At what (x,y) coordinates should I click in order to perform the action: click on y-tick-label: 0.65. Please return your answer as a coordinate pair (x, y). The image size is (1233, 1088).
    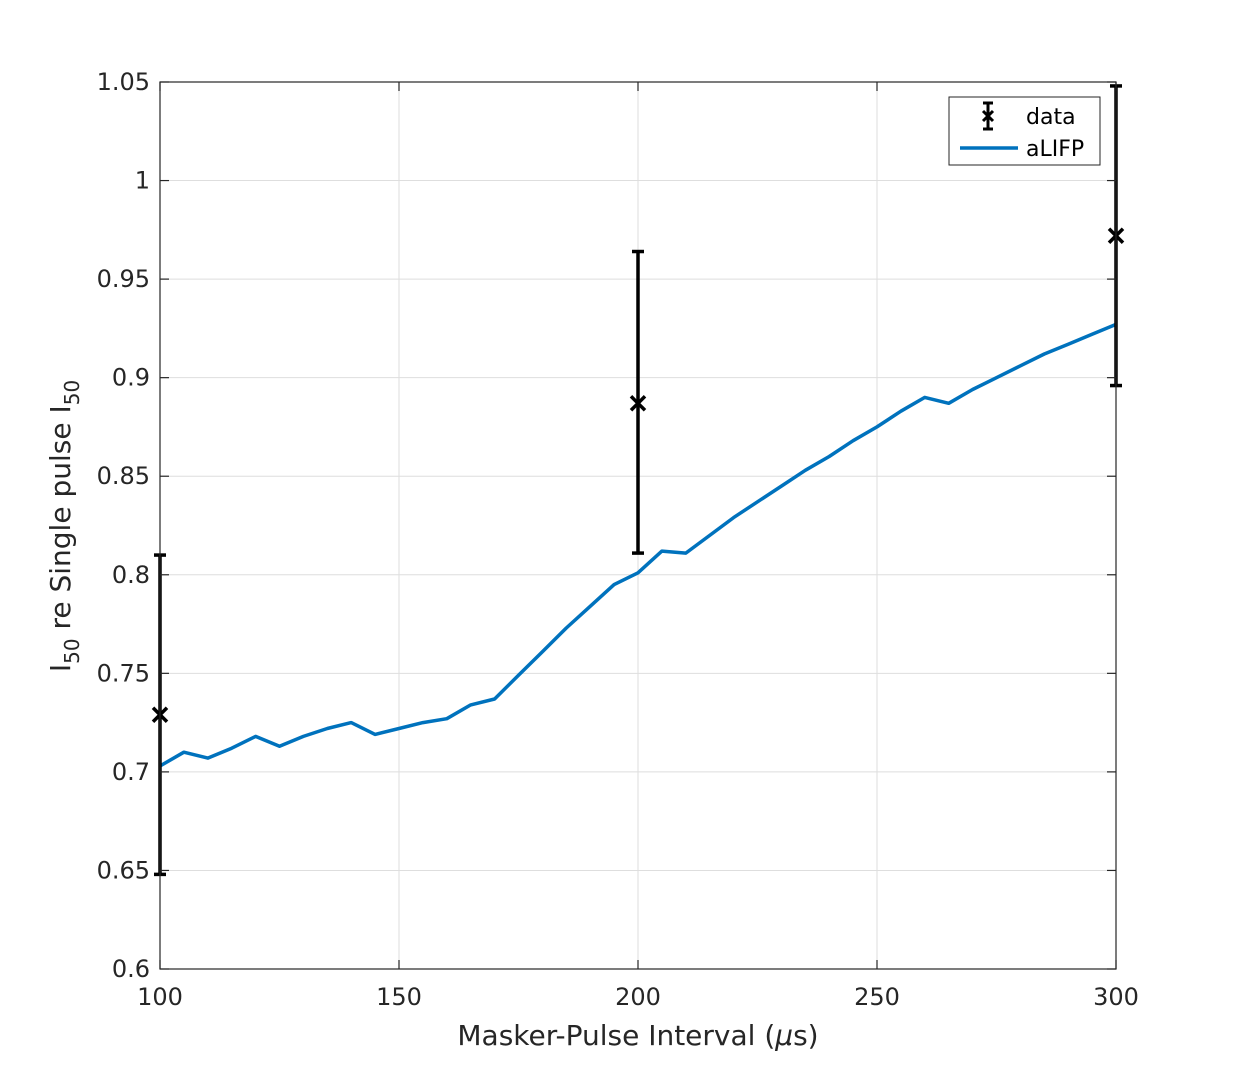
    Looking at the image, I should click on (123, 870).